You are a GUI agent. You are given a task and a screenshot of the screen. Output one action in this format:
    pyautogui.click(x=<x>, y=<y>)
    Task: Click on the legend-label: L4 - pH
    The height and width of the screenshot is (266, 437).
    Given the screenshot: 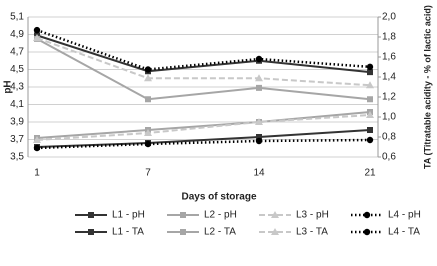 What is the action you would take?
    pyautogui.click(x=404, y=215)
    